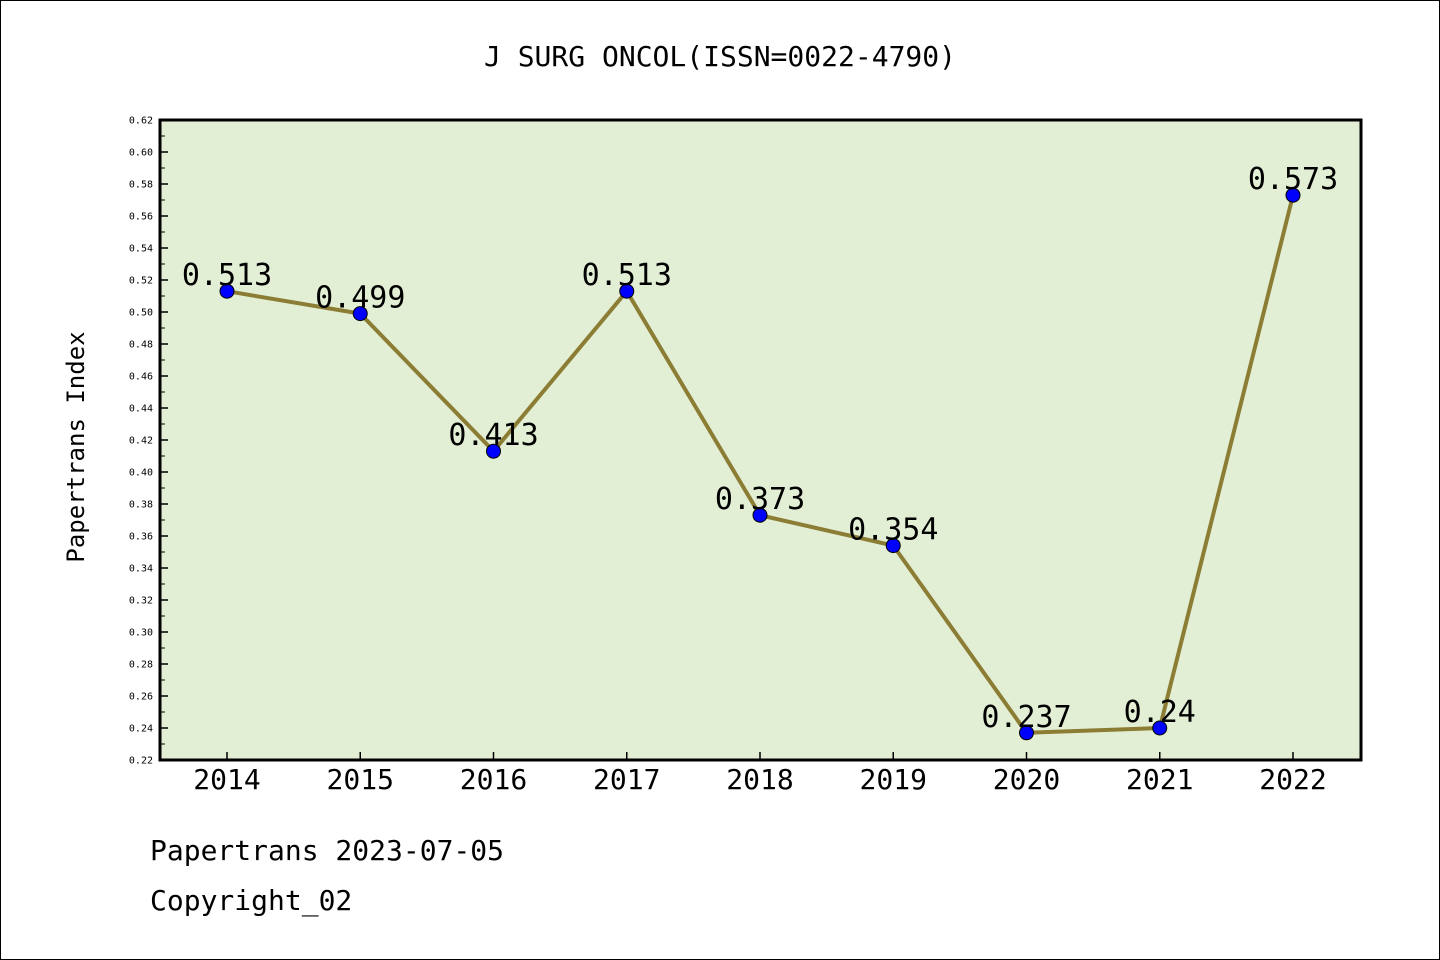 The width and height of the screenshot is (1440, 960). I want to click on y-tick-label: 0.36, so click(141, 537).